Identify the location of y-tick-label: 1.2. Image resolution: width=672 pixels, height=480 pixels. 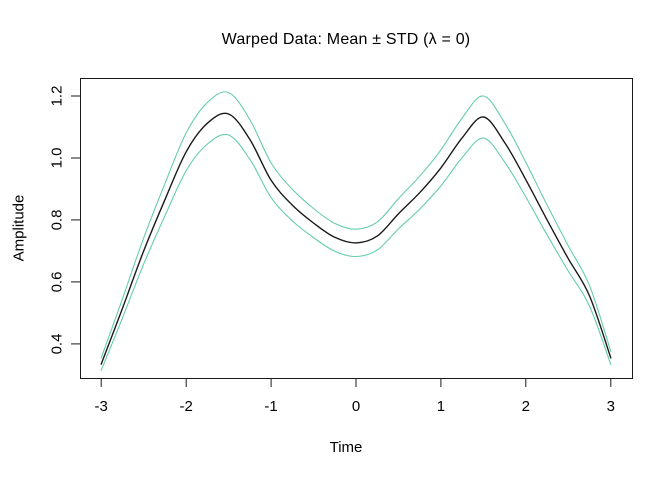
(57, 96).